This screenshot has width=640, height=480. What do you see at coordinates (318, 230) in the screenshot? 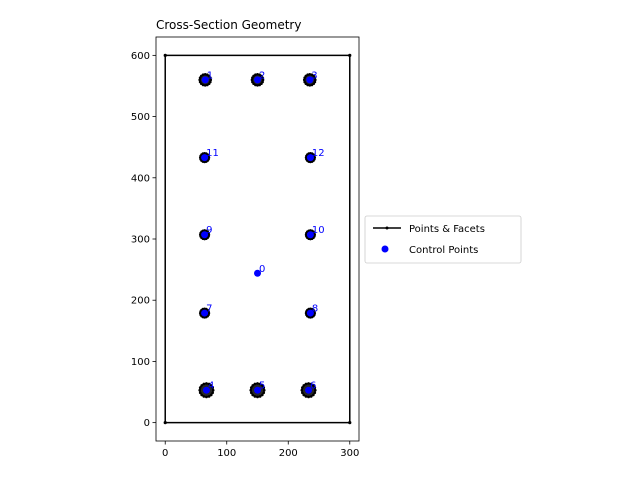
I see `control-point-label: 10` at bounding box center [318, 230].